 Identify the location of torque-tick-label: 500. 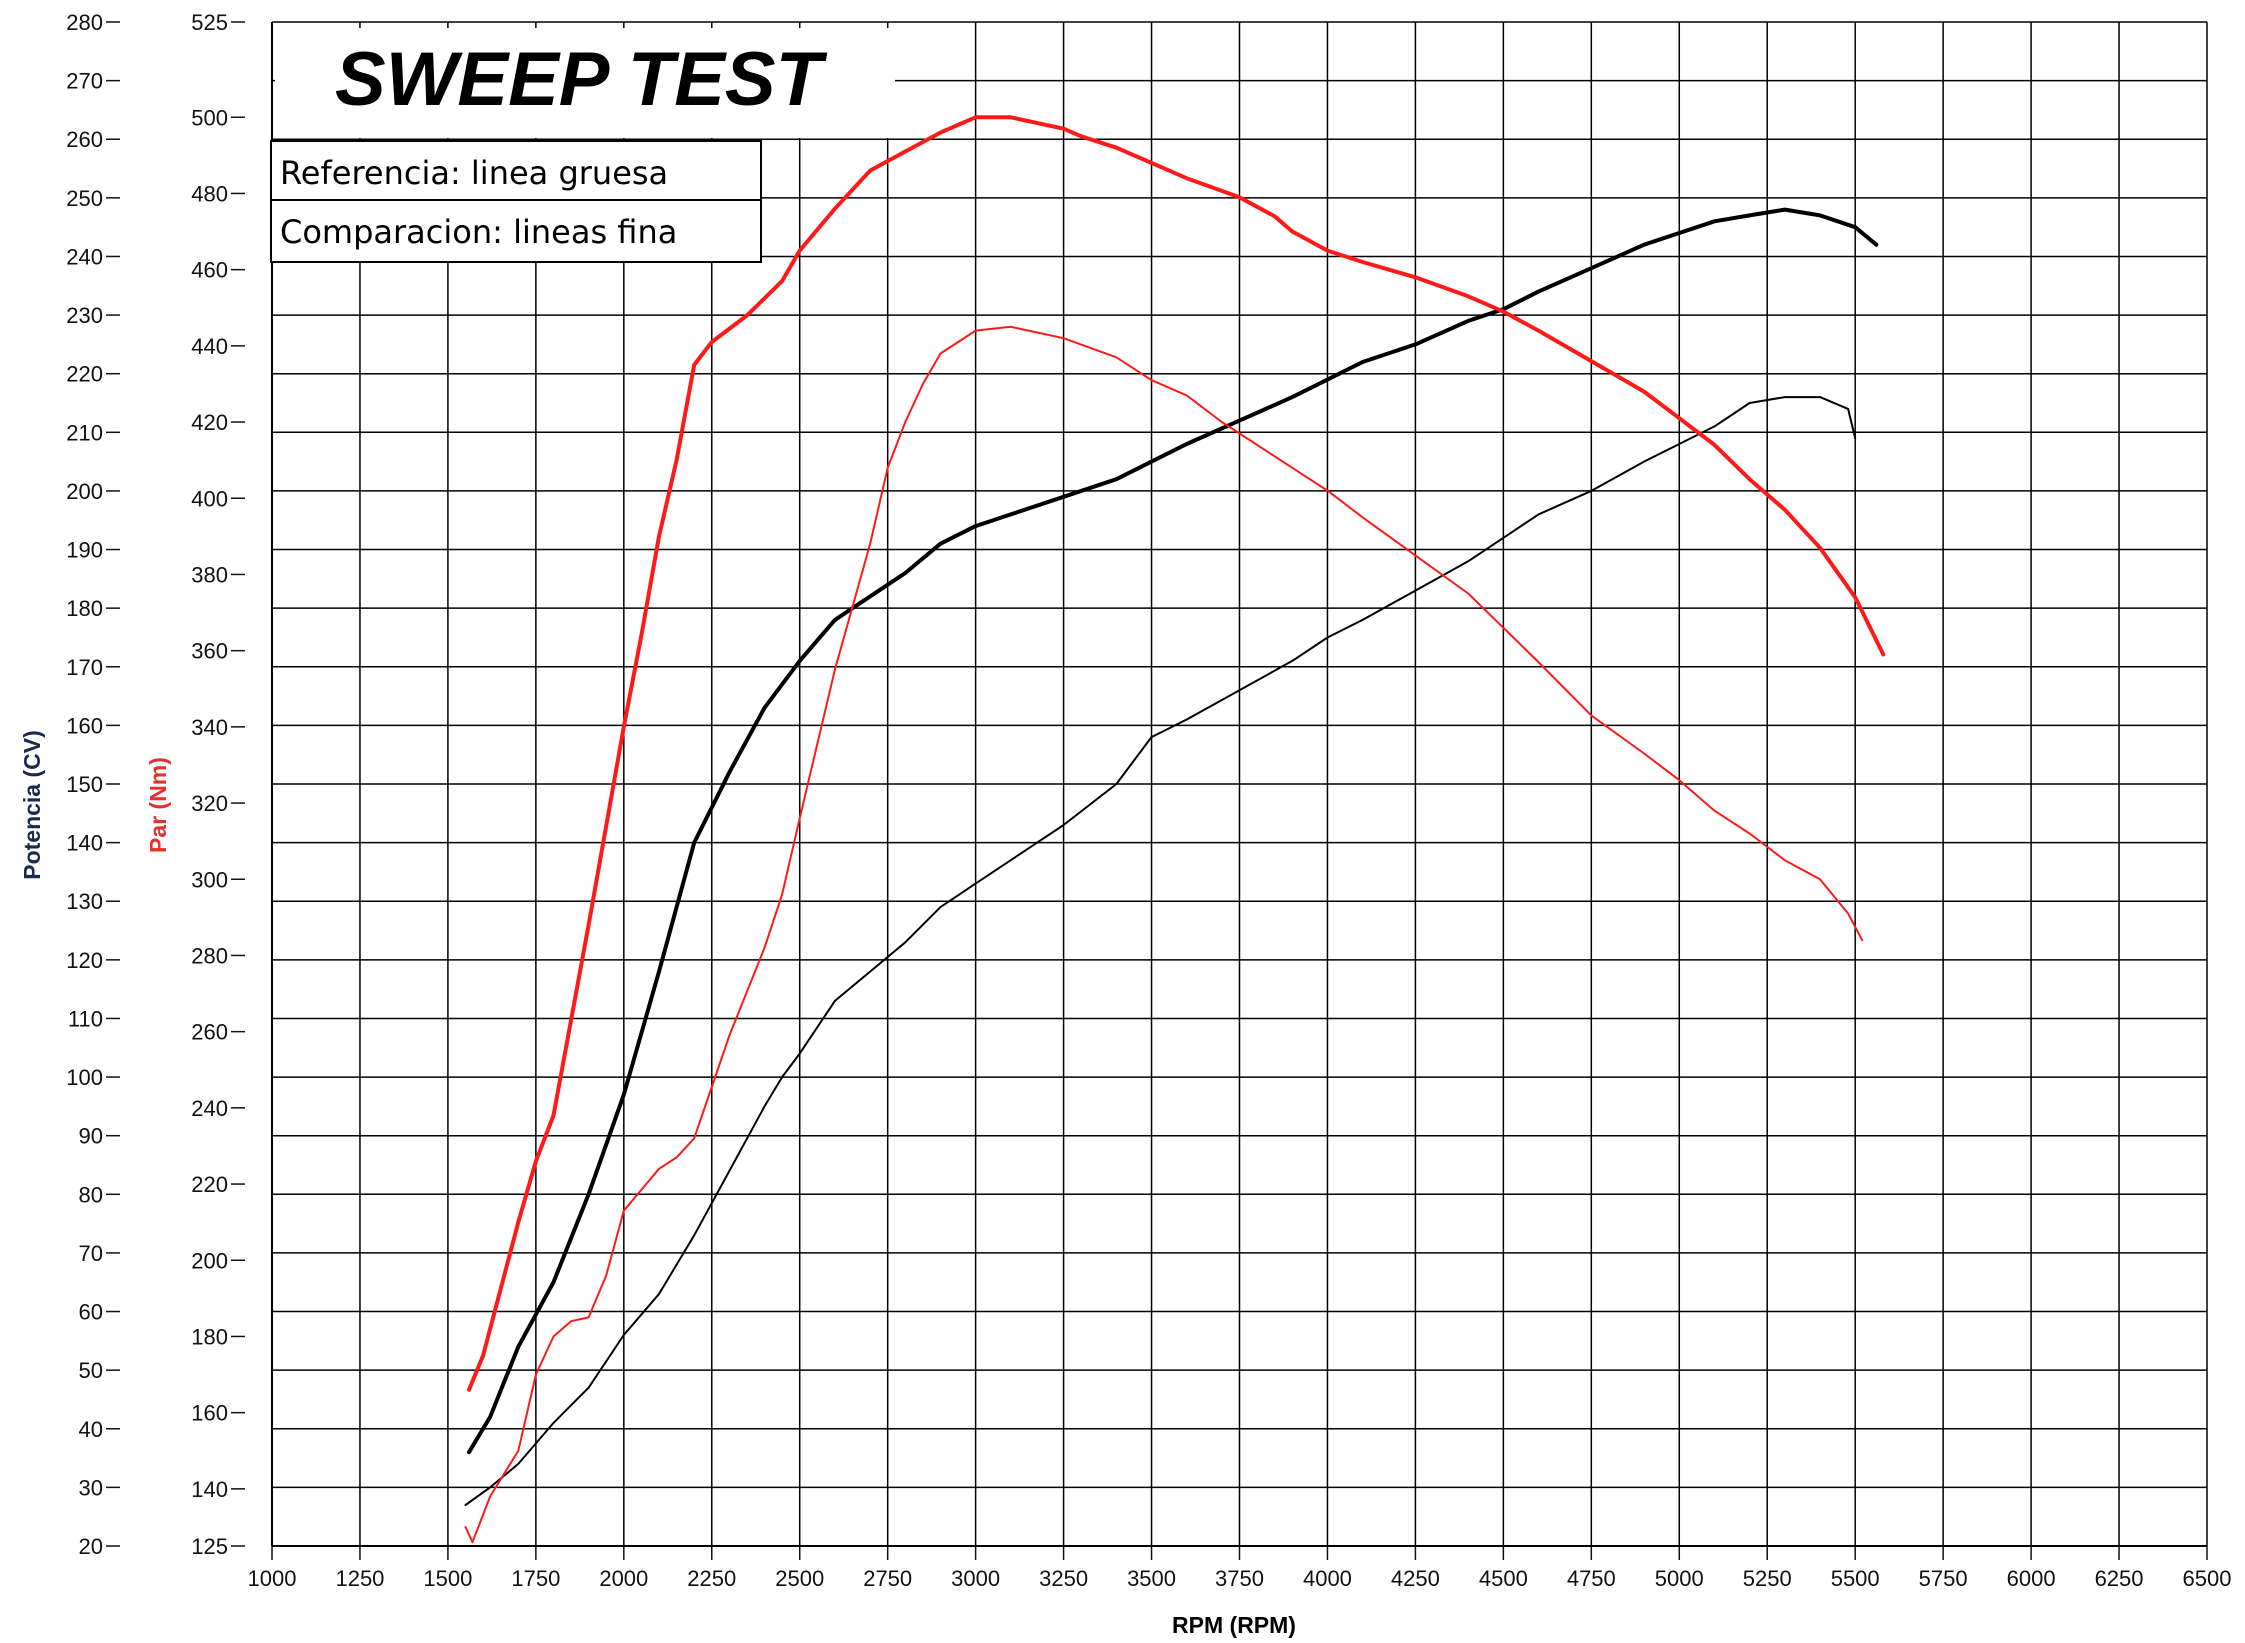
(209, 117).